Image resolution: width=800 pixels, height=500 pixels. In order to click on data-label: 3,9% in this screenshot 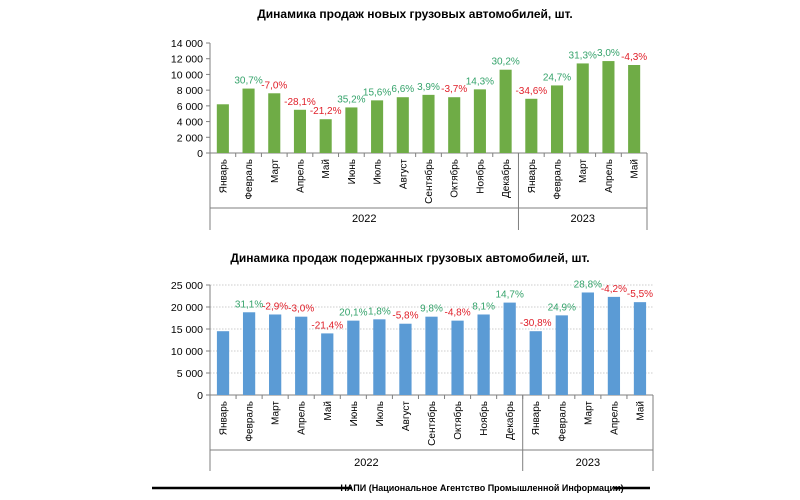, I will do `click(428, 87)`.